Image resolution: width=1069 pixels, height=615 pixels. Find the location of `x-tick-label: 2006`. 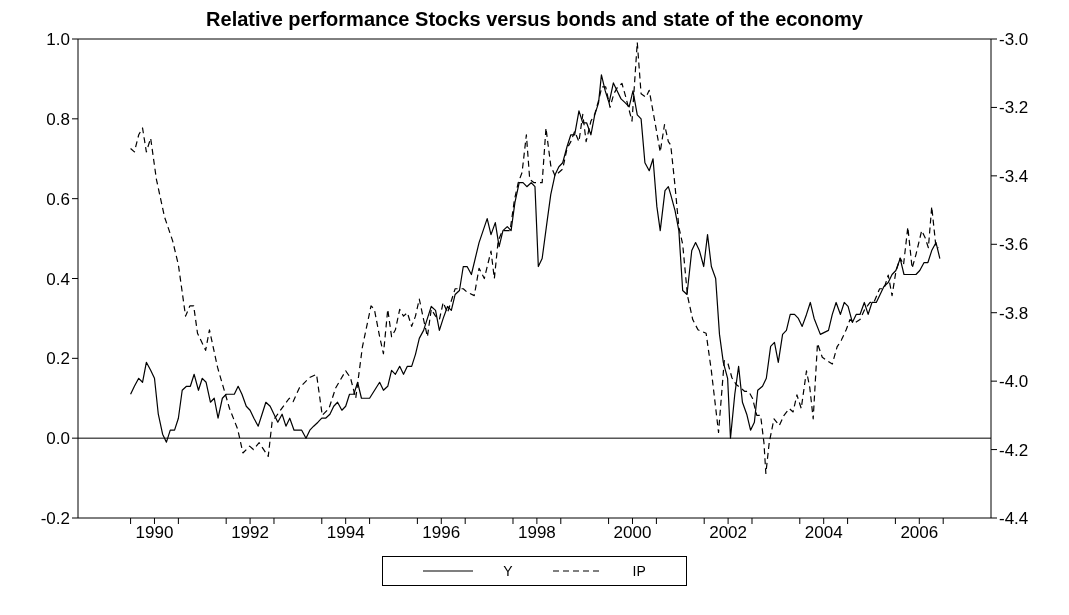

x-tick-label: 2006 is located at coordinates (919, 533).